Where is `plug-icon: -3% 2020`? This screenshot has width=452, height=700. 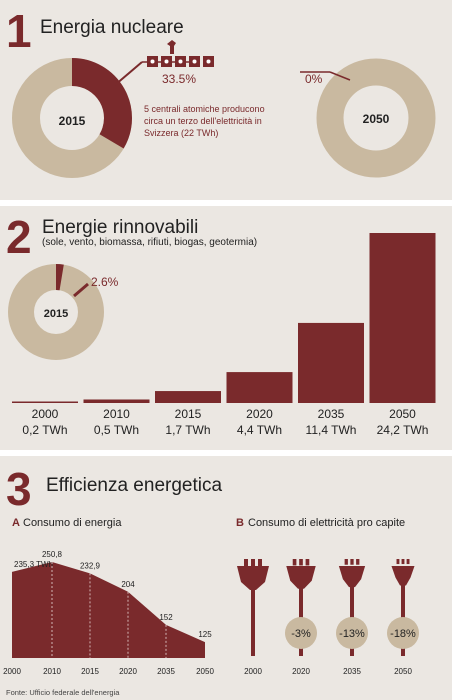
plug-icon: -3% 2020 is located at coordinates (301, 617).